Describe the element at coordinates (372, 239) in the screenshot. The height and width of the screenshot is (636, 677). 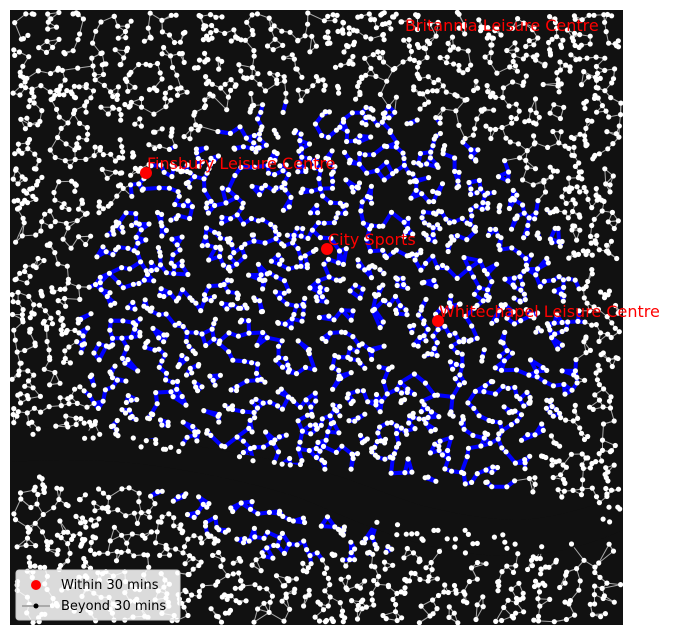
I see `city-sports-label: City Sports` at that location.